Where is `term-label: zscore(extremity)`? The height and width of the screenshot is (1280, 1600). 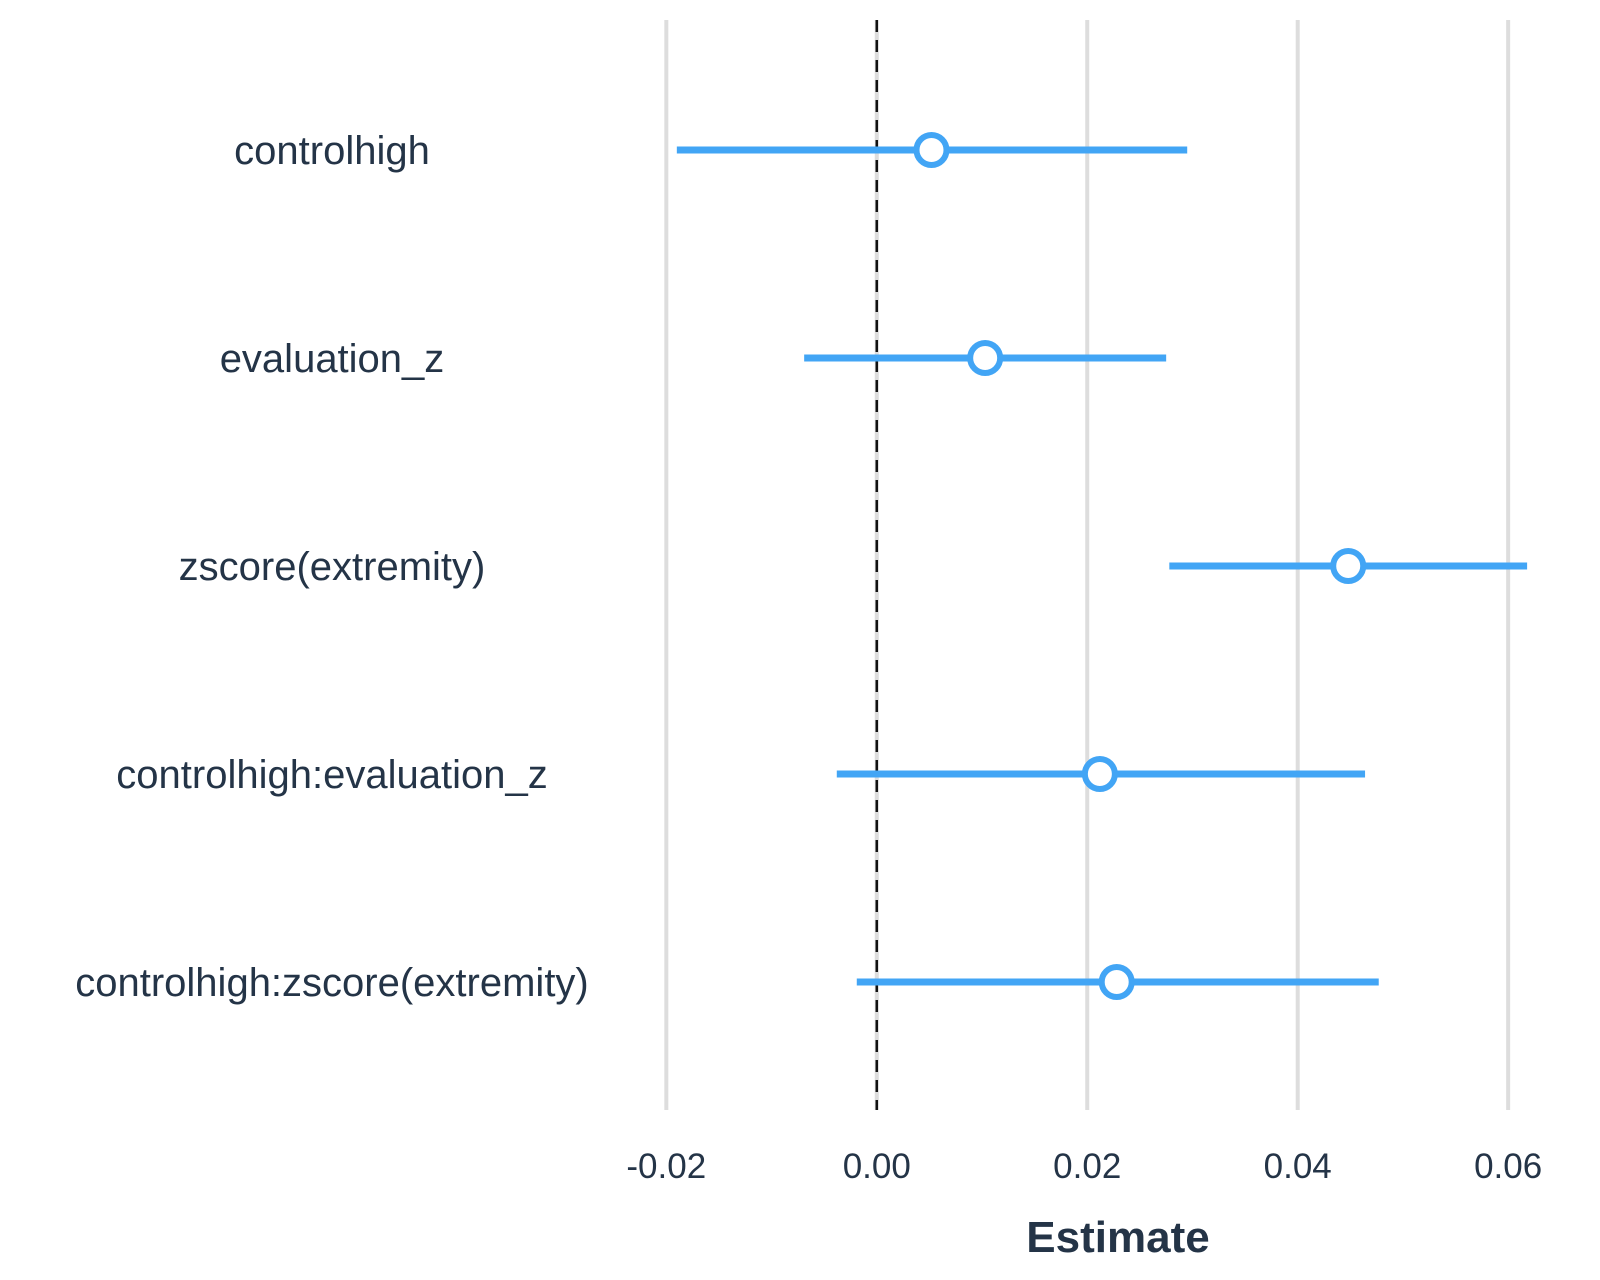
term-label: zscore(extremity) is located at coordinates (332, 567).